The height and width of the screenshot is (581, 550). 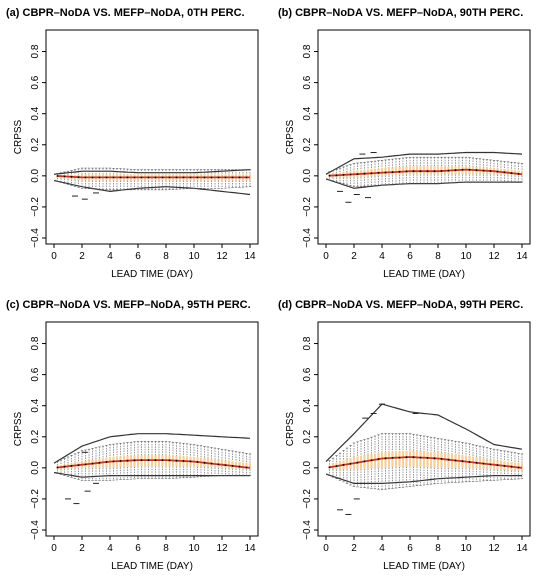 What do you see at coordinates (125, 13) in the screenshot?
I see `chart-title: (a) CBPR–NoDA VS. MEFP–NoDA, 0TH PERC.` at bounding box center [125, 13].